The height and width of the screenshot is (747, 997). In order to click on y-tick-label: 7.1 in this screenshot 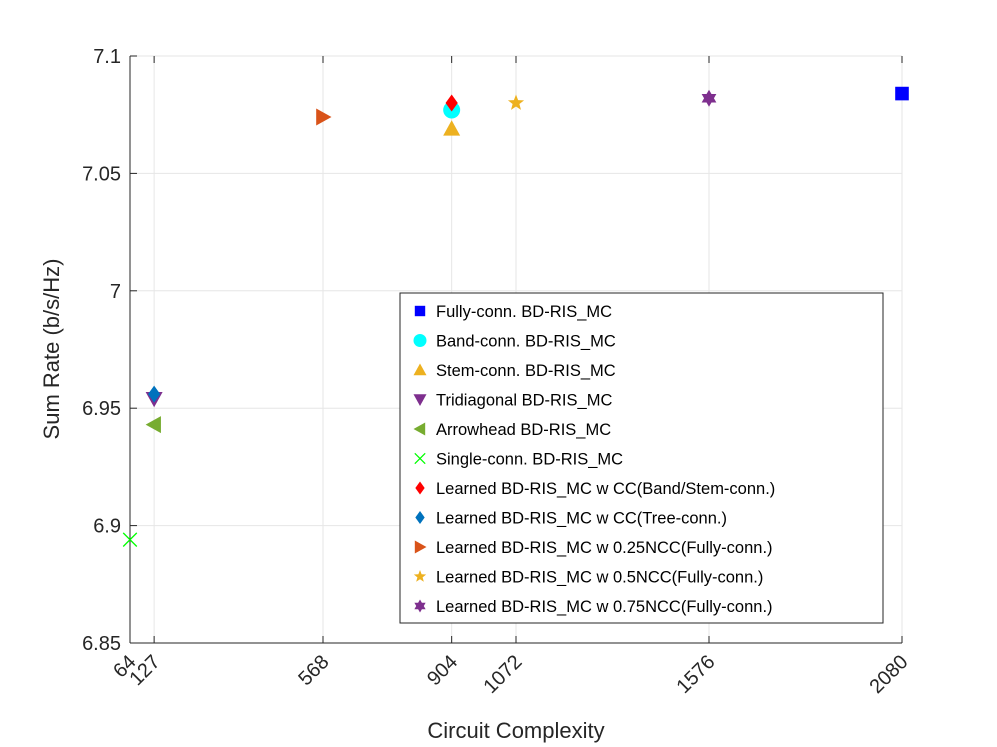, I will do `click(107, 57)`.